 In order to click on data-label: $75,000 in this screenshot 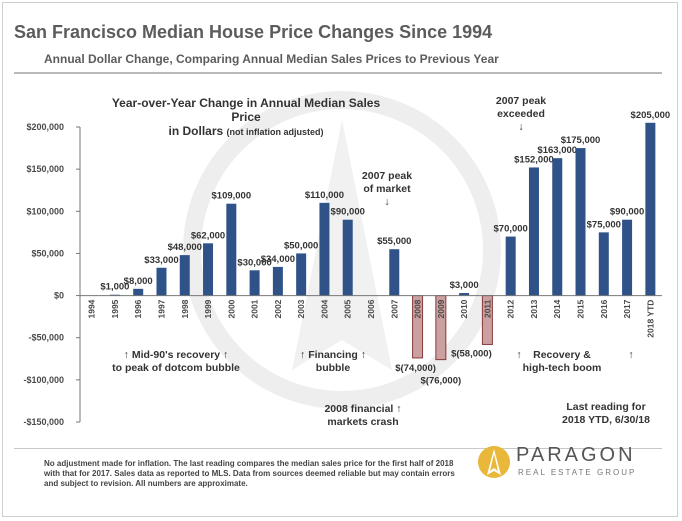, I will do `click(604, 224)`.